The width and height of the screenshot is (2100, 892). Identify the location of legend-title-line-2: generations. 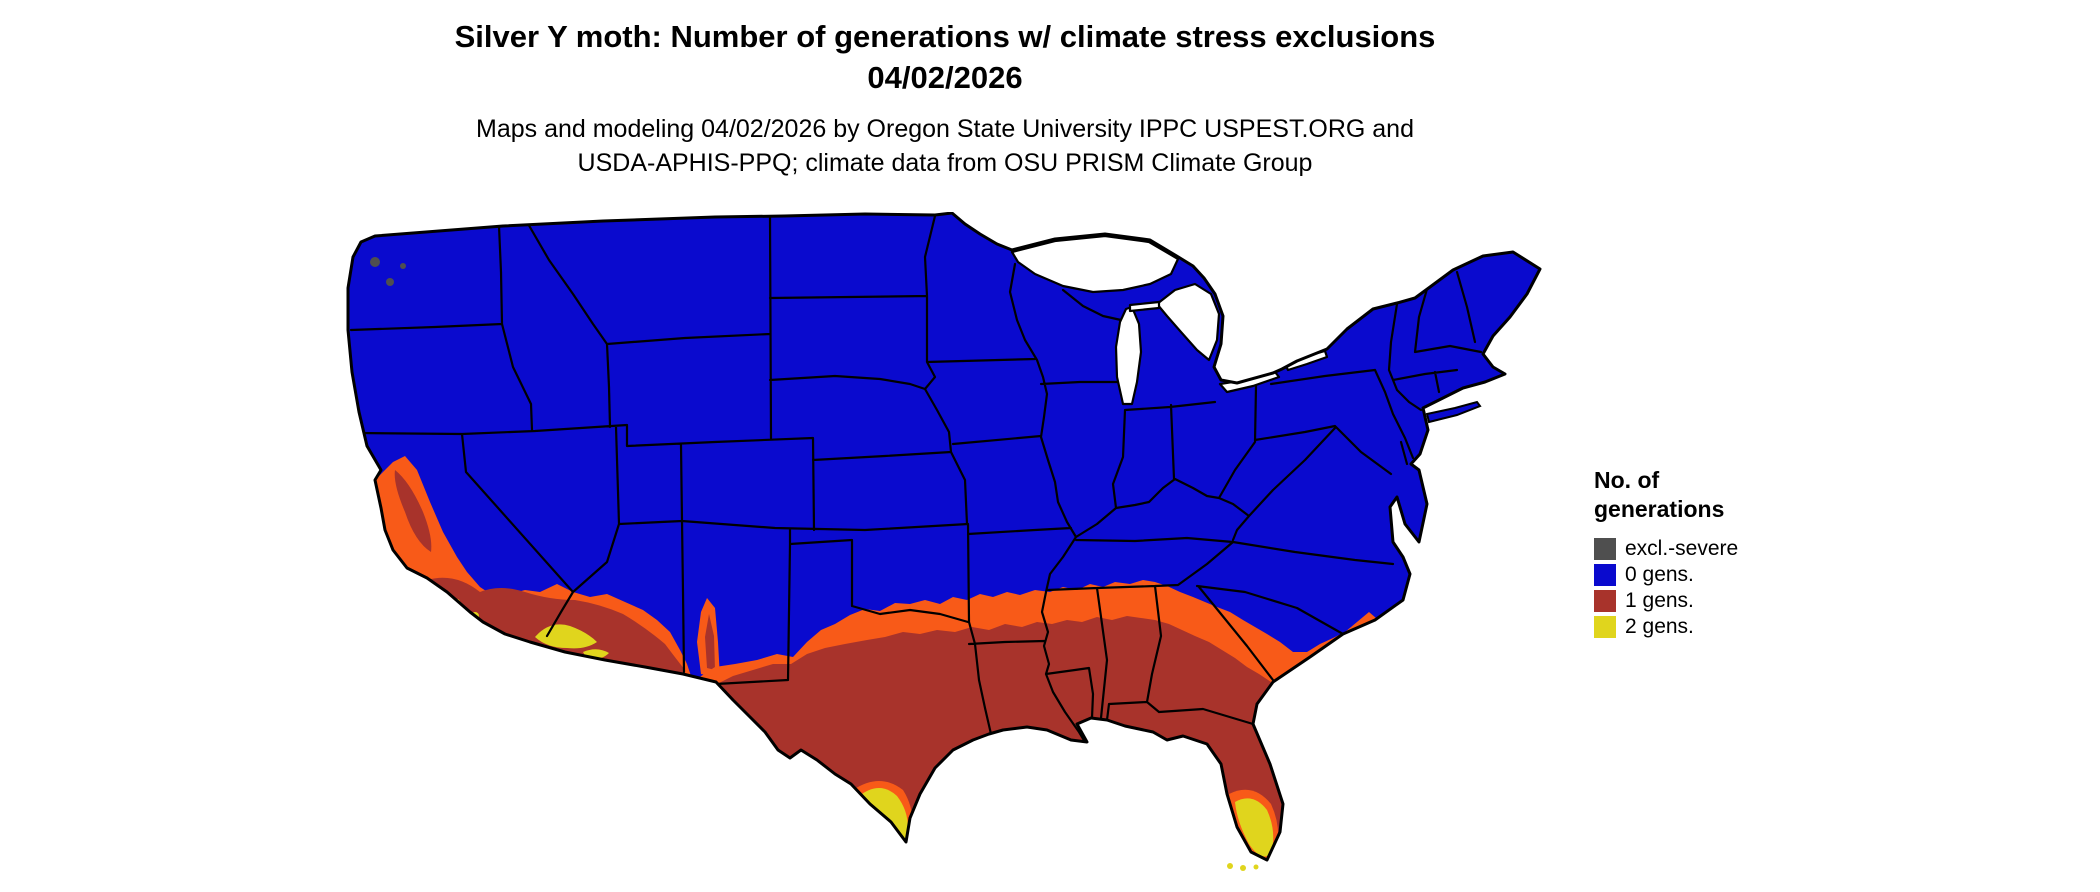
(1659, 509).